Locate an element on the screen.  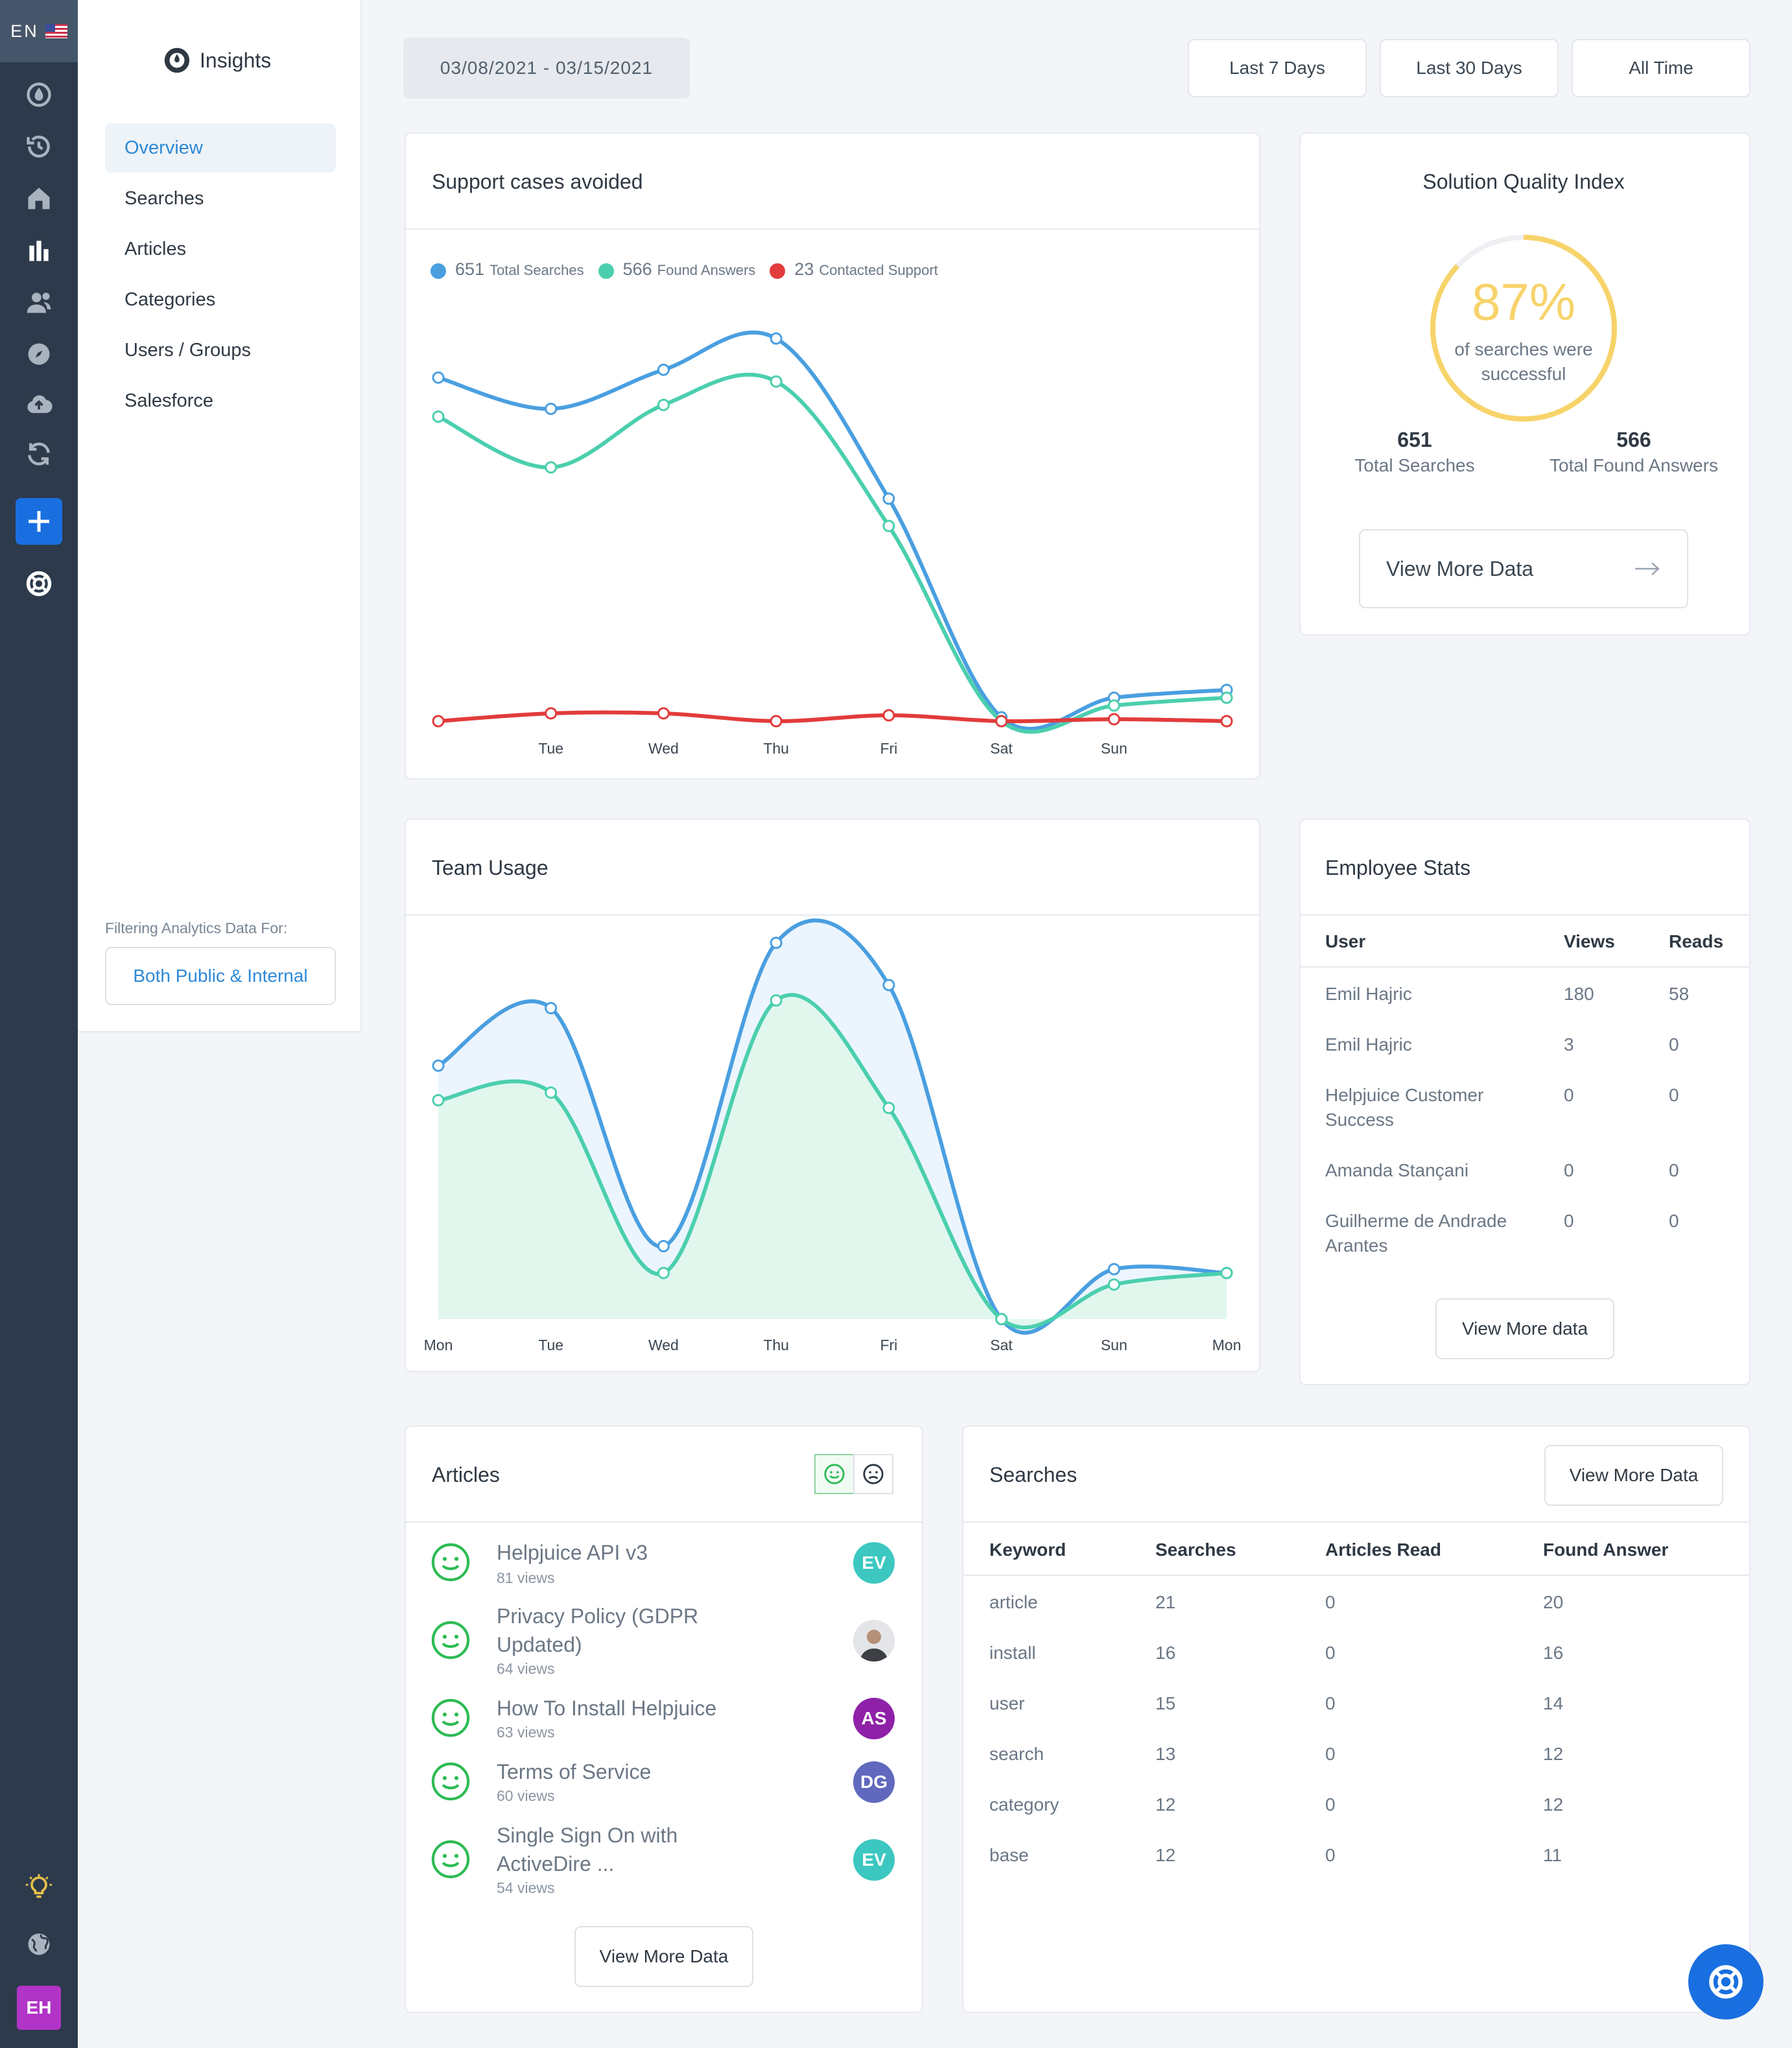
col-header-reads: Reads is located at coordinates (1696, 941).